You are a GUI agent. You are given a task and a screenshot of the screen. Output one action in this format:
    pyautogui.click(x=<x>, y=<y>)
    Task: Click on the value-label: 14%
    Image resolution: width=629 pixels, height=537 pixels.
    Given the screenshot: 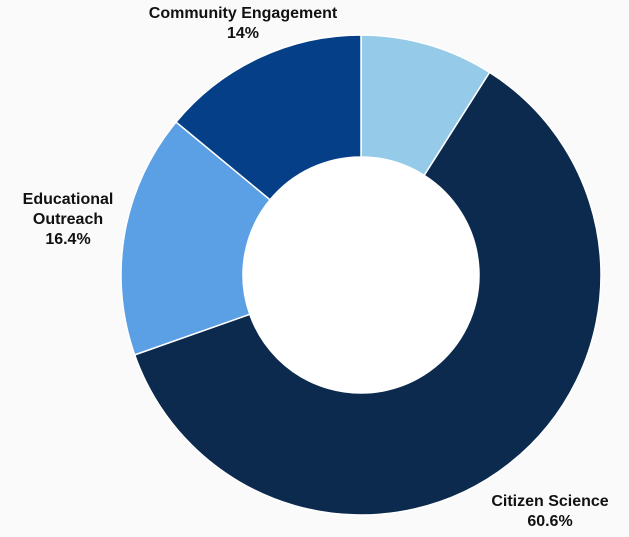 What is the action you would take?
    pyautogui.click(x=243, y=33)
    